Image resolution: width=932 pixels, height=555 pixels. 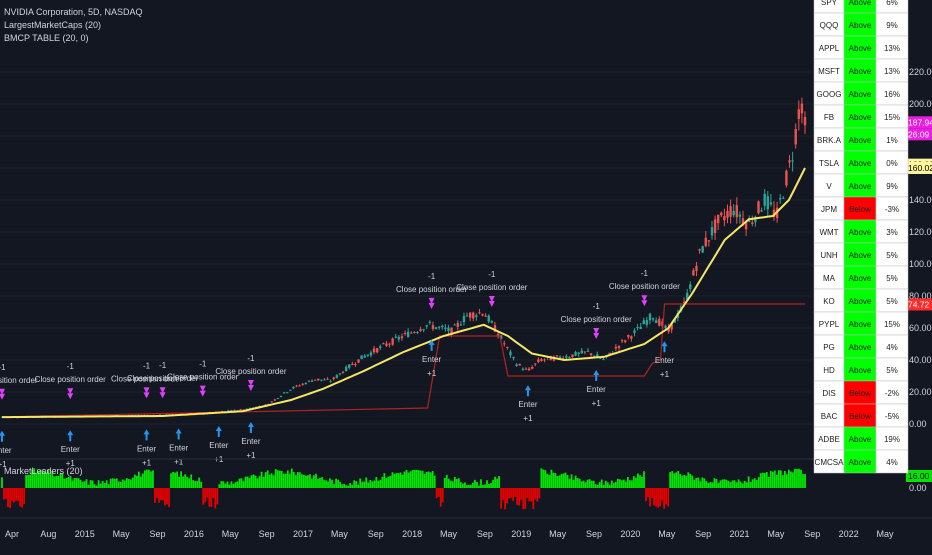 I want to click on last-price-badge: 187.94, so click(x=920, y=122).